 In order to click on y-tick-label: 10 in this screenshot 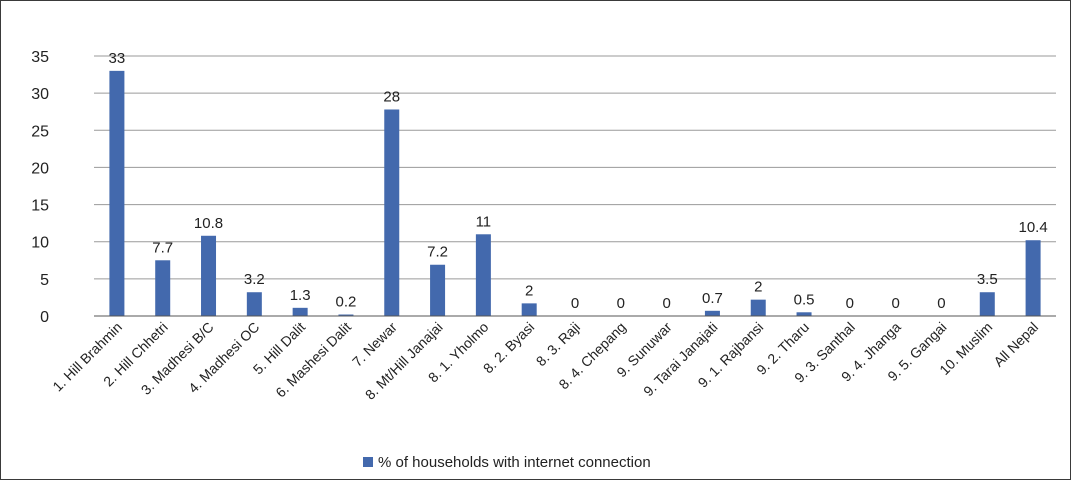, I will do `click(40, 243)`.